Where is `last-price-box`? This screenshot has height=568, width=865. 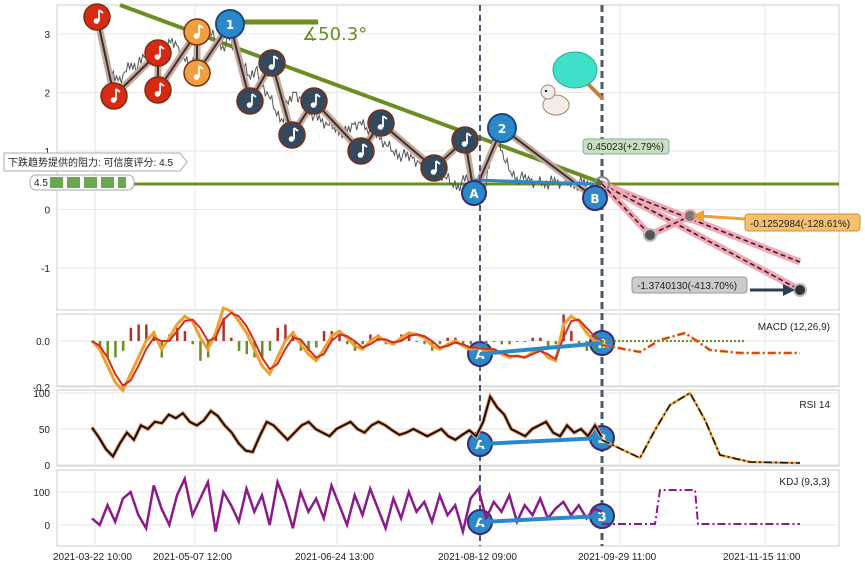
last-price-box is located at coordinates (626, 146).